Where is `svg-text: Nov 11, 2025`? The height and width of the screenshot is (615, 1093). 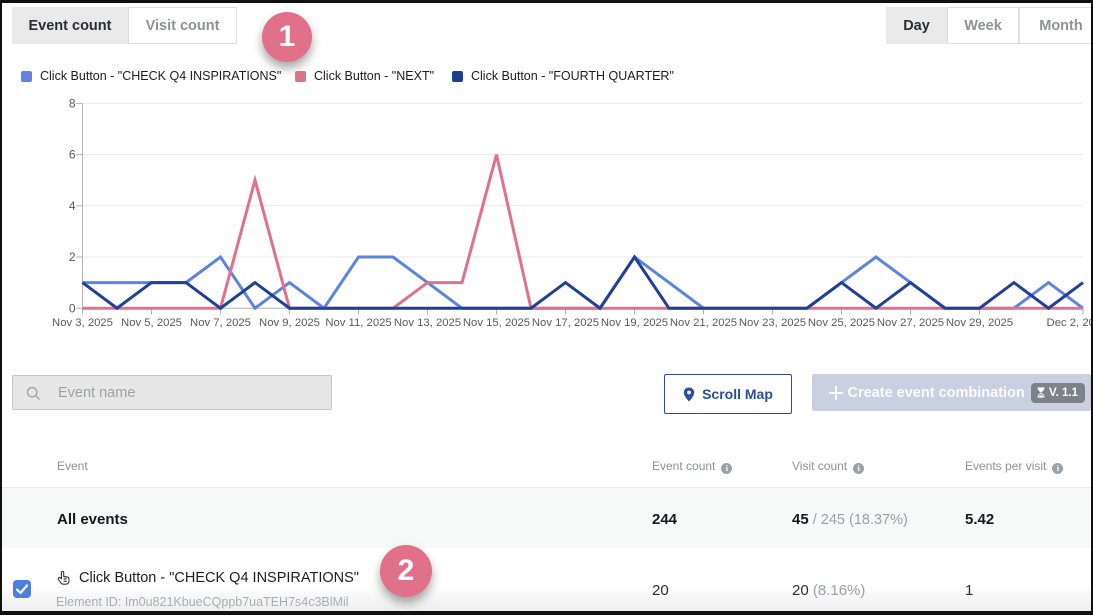
svg-text: Nov 11, 2025 is located at coordinates (358, 323).